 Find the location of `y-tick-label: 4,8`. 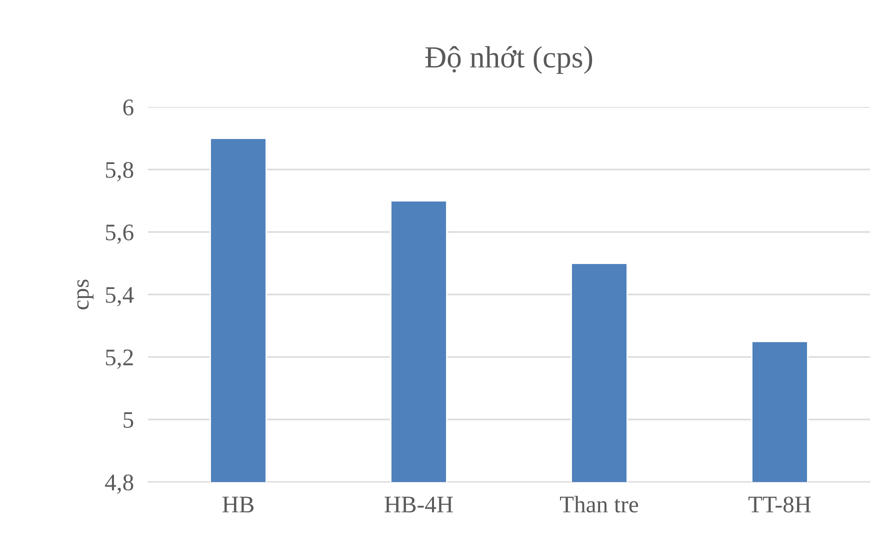

y-tick-label: 4,8 is located at coordinates (119, 484).